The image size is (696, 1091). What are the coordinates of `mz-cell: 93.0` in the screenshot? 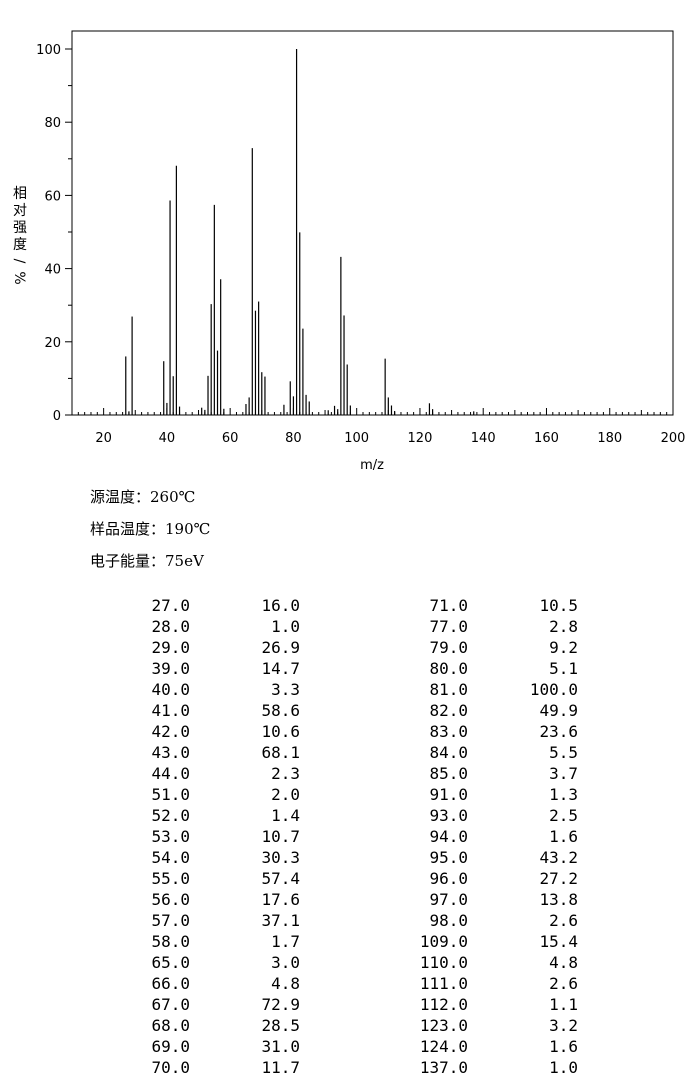 It's located at (448, 815).